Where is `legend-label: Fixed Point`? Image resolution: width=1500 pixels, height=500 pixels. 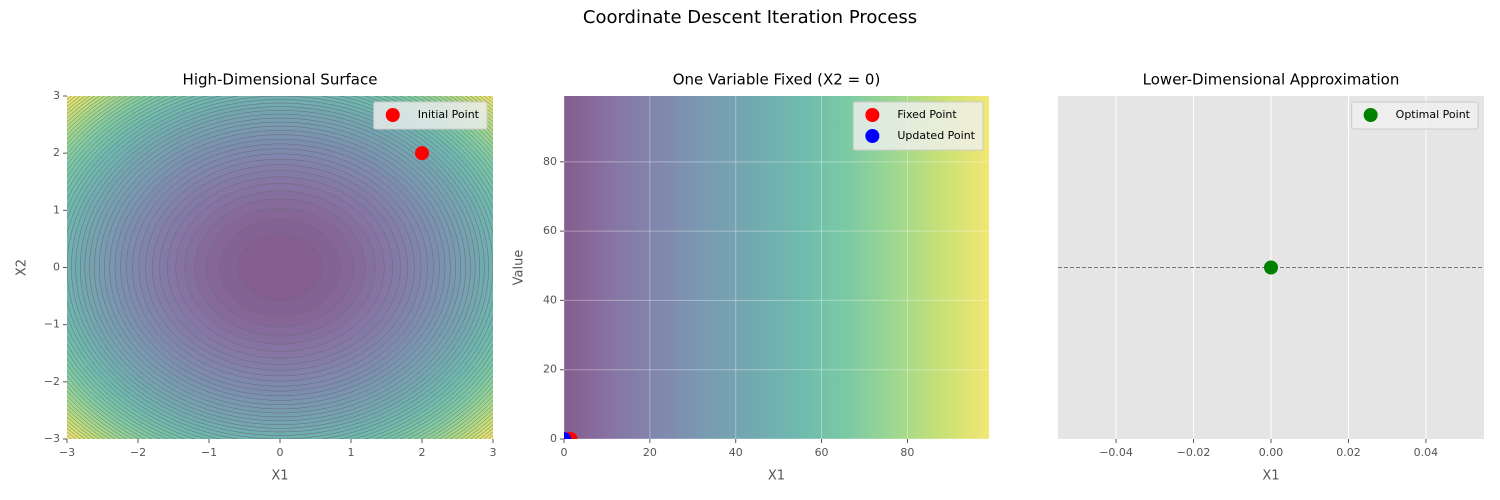 legend-label: Fixed Point is located at coordinates (927, 114).